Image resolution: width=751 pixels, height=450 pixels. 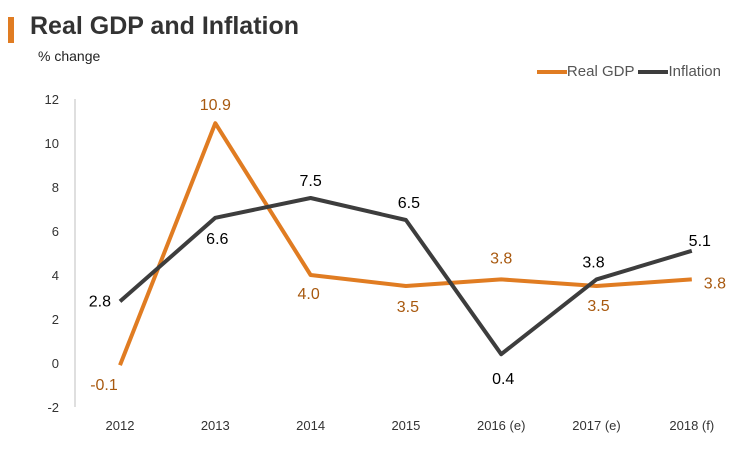 What do you see at coordinates (310, 425) in the screenshot?
I see `x-tick-label: 2014` at bounding box center [310, 425].